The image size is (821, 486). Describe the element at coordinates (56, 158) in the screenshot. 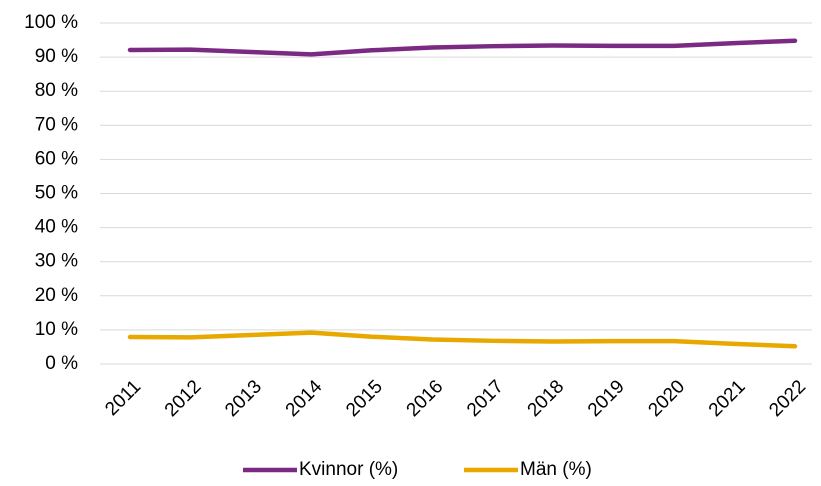

I see `y-tick-label: 60 %` at that location.